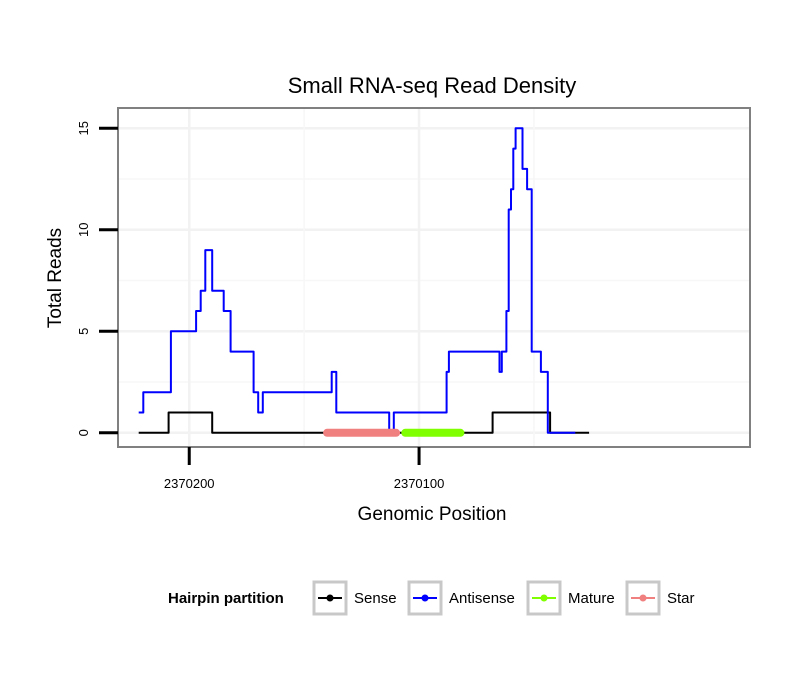  What do you see at coordinates (83, 331) in the screenshot?
I see `y-tick-label: 5` at bounding box center [83, 331].